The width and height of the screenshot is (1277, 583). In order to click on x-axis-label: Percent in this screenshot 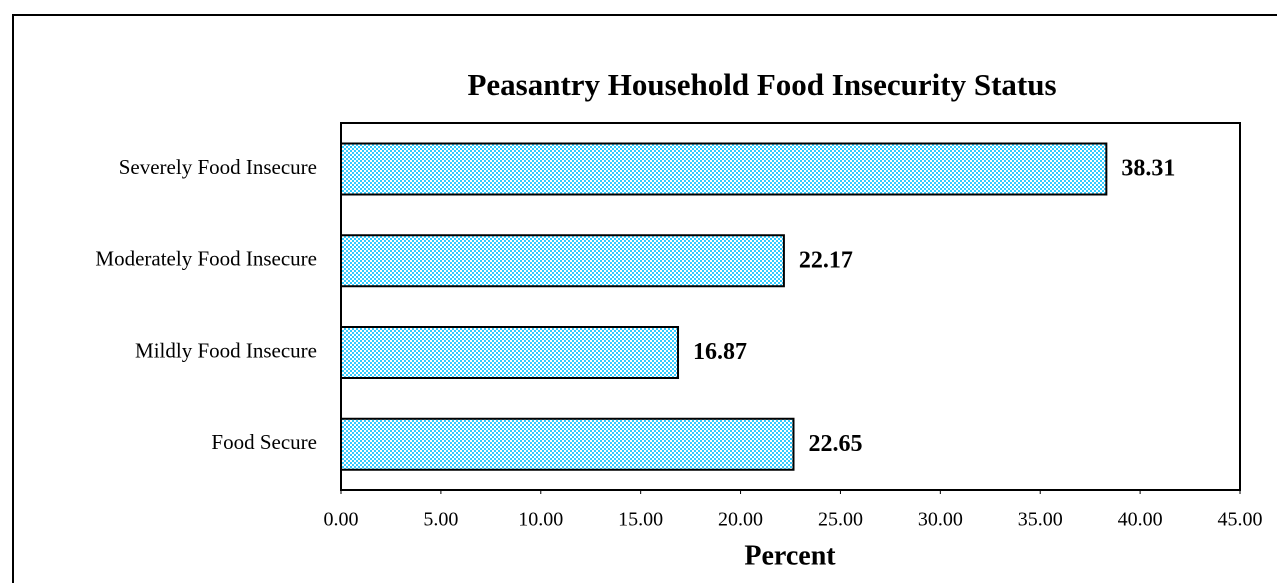, I will do `click(790, 555)`.